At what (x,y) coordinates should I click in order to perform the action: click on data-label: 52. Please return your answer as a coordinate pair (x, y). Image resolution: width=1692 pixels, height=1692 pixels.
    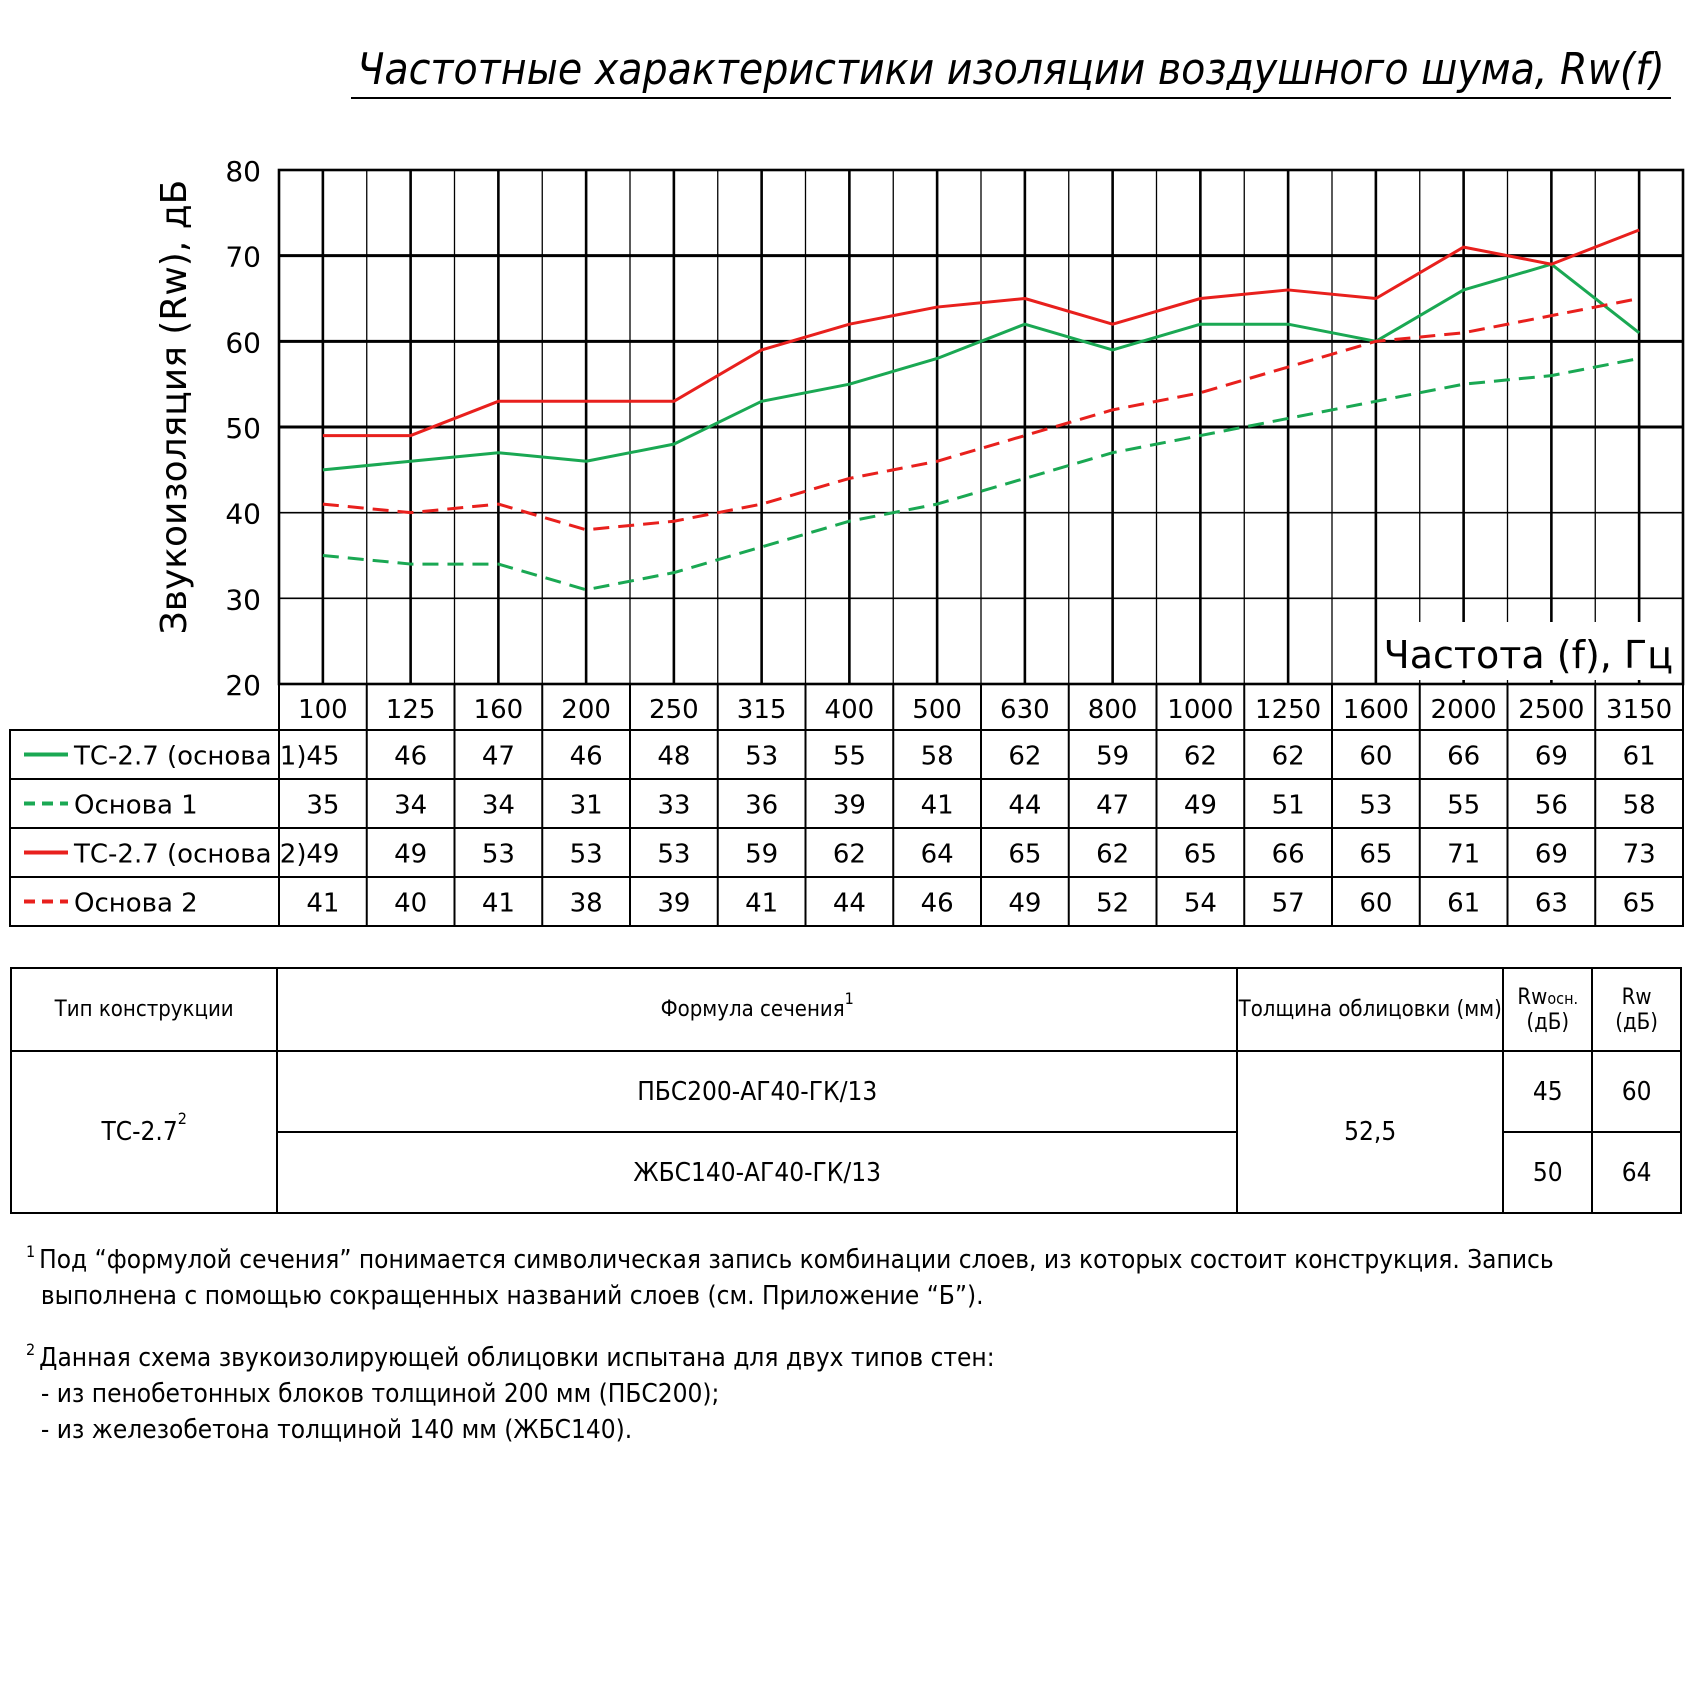
    Looking at the image, I should click on (1112, 904).